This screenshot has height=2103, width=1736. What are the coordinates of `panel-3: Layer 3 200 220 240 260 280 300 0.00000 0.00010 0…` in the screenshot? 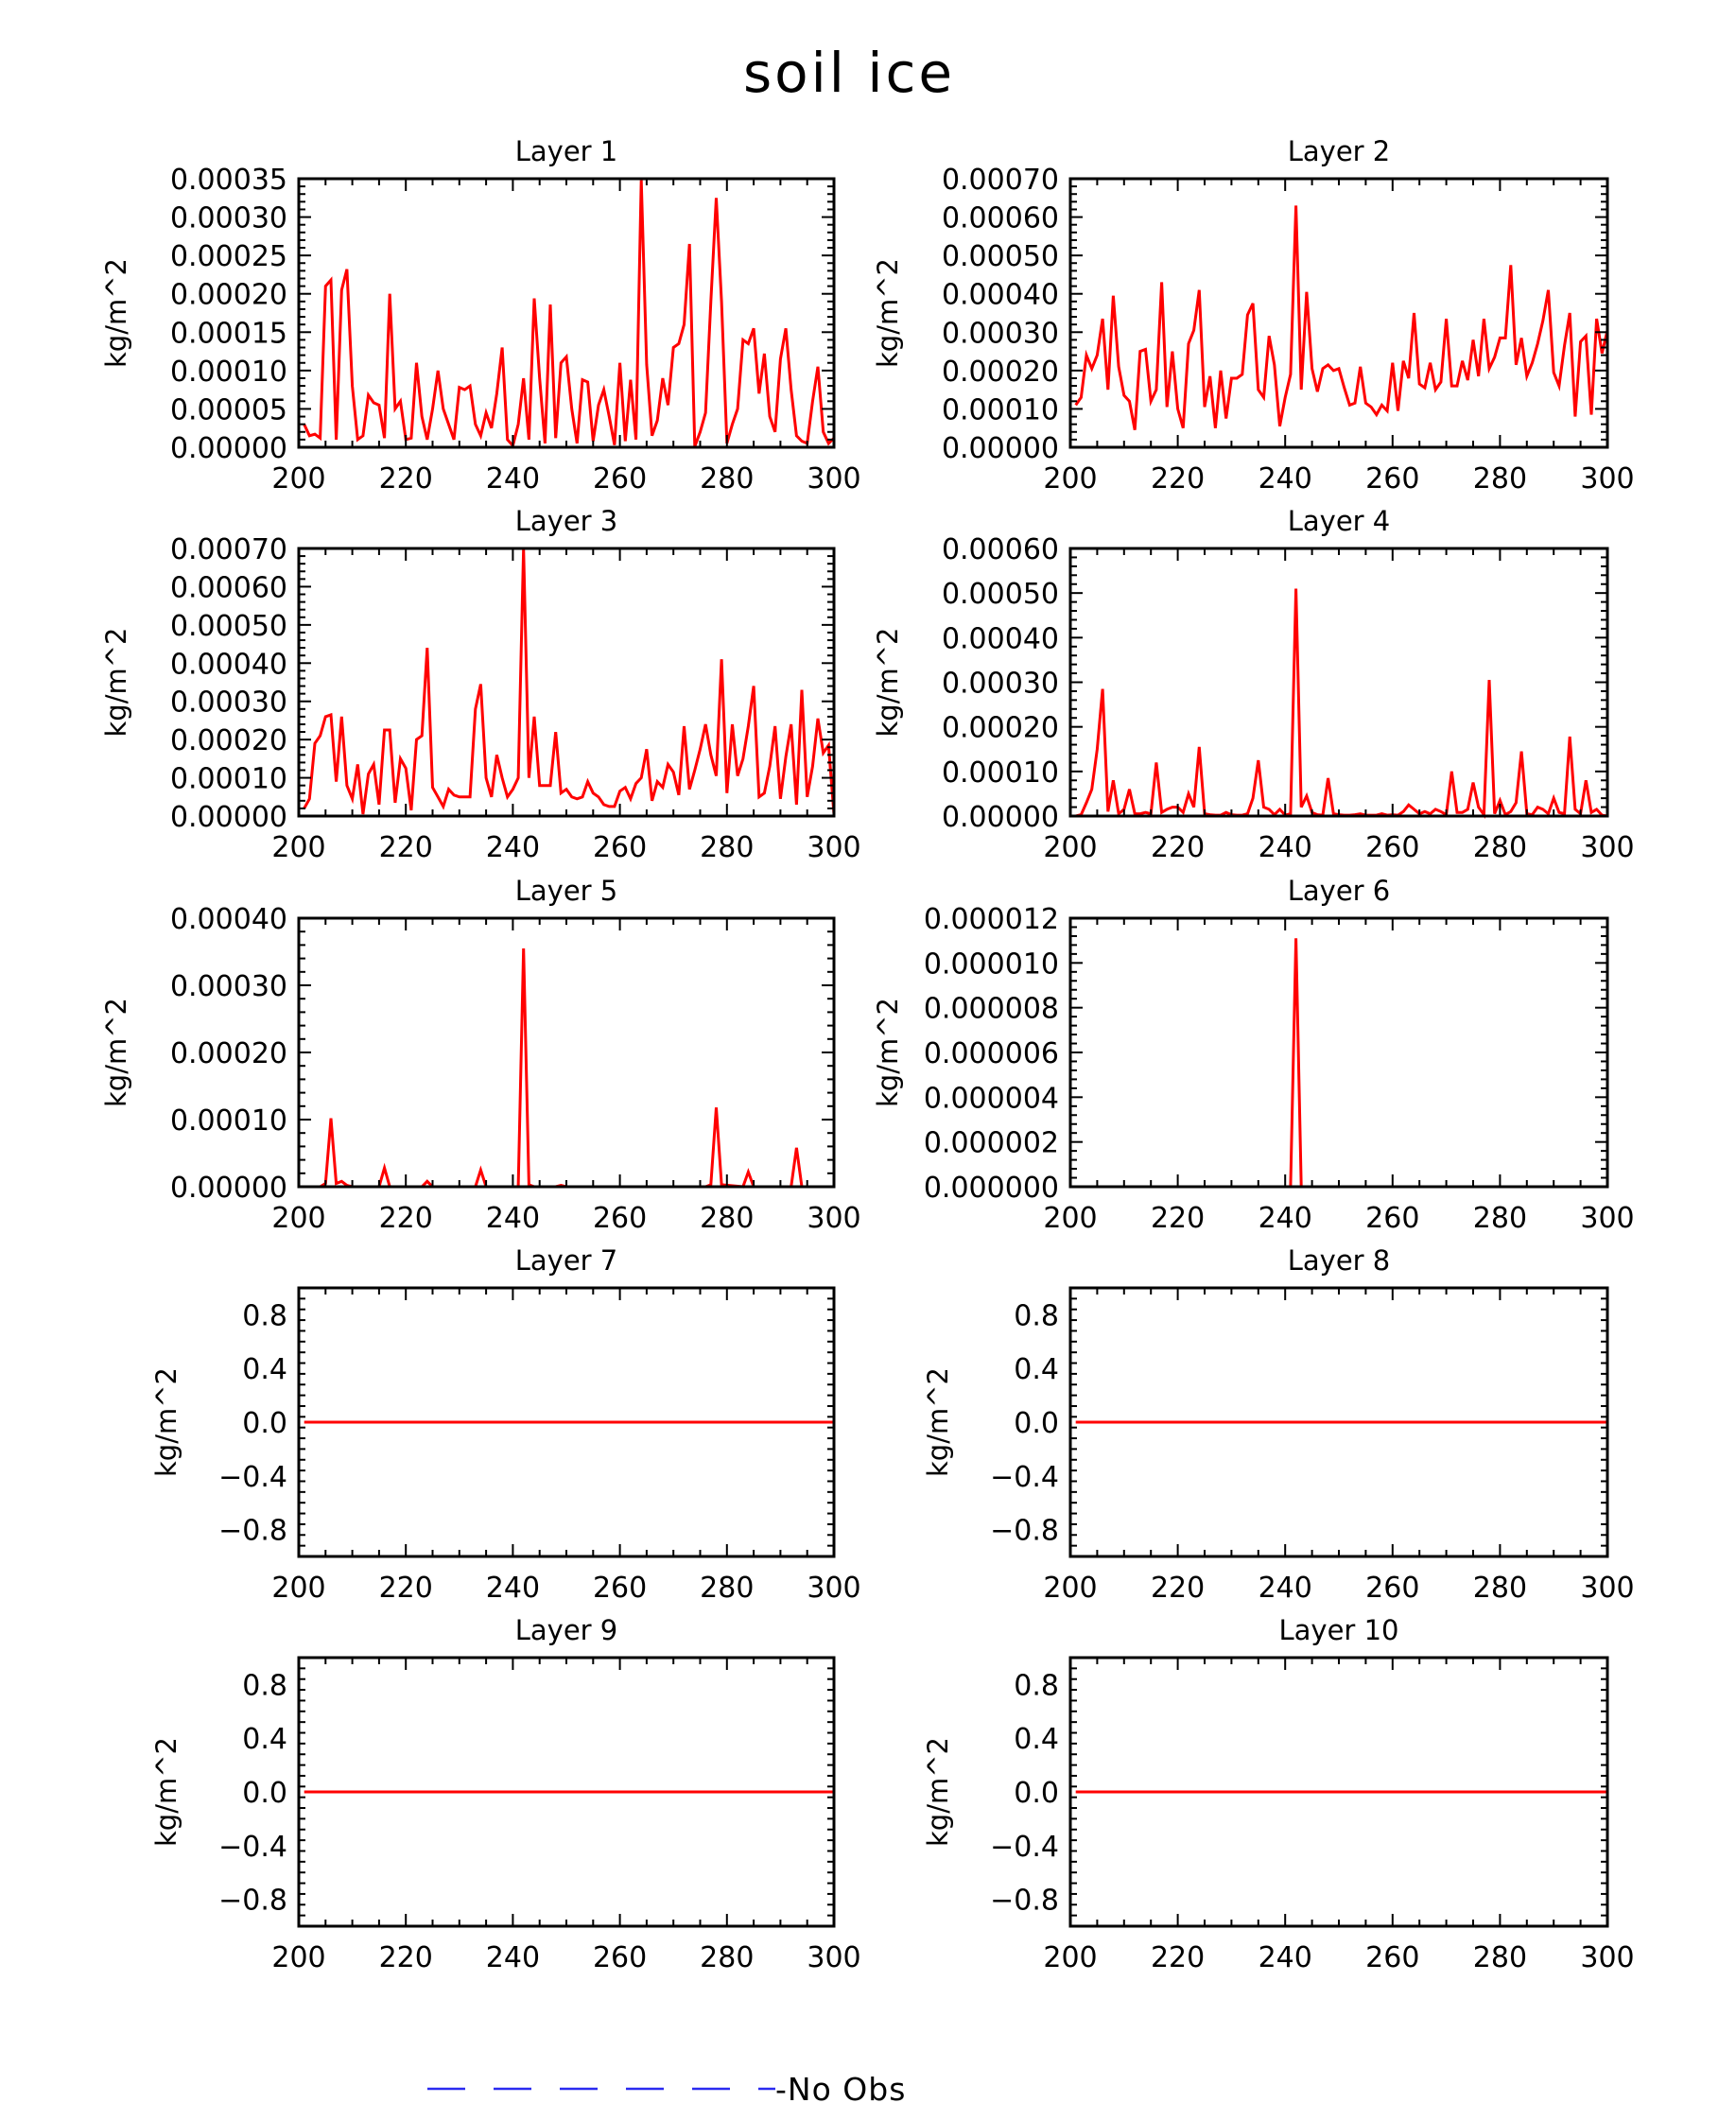 It's located at (480, 684).